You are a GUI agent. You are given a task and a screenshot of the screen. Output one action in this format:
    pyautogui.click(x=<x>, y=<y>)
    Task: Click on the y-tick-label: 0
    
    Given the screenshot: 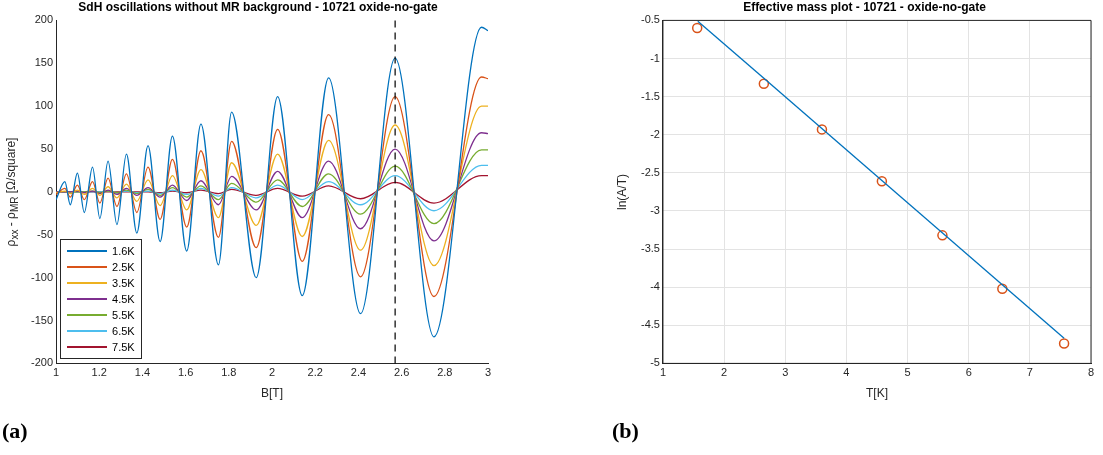 What is the action you would take?
    pyautogui.click(x=50, y=190)
    